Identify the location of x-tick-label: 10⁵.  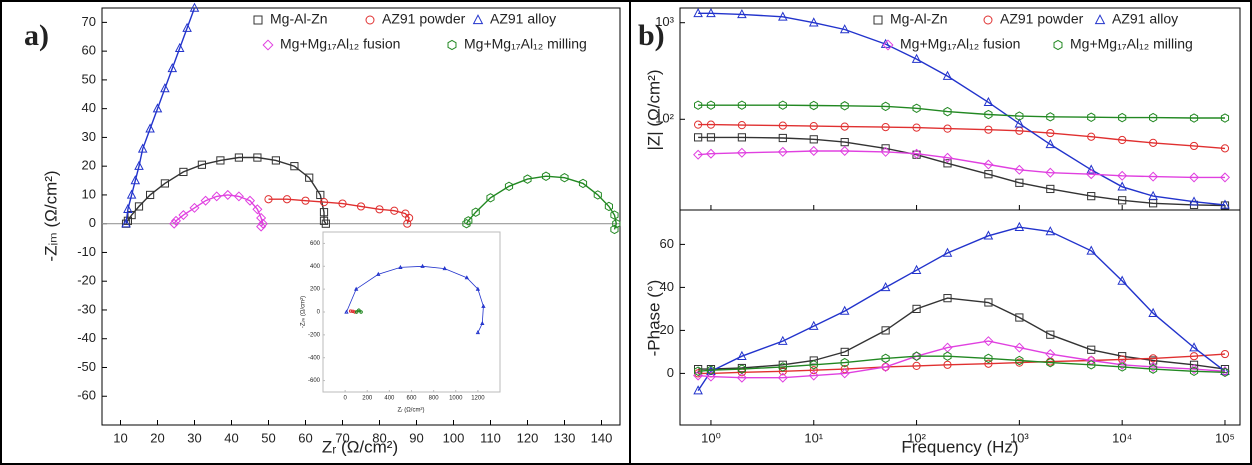
(1225, 437).